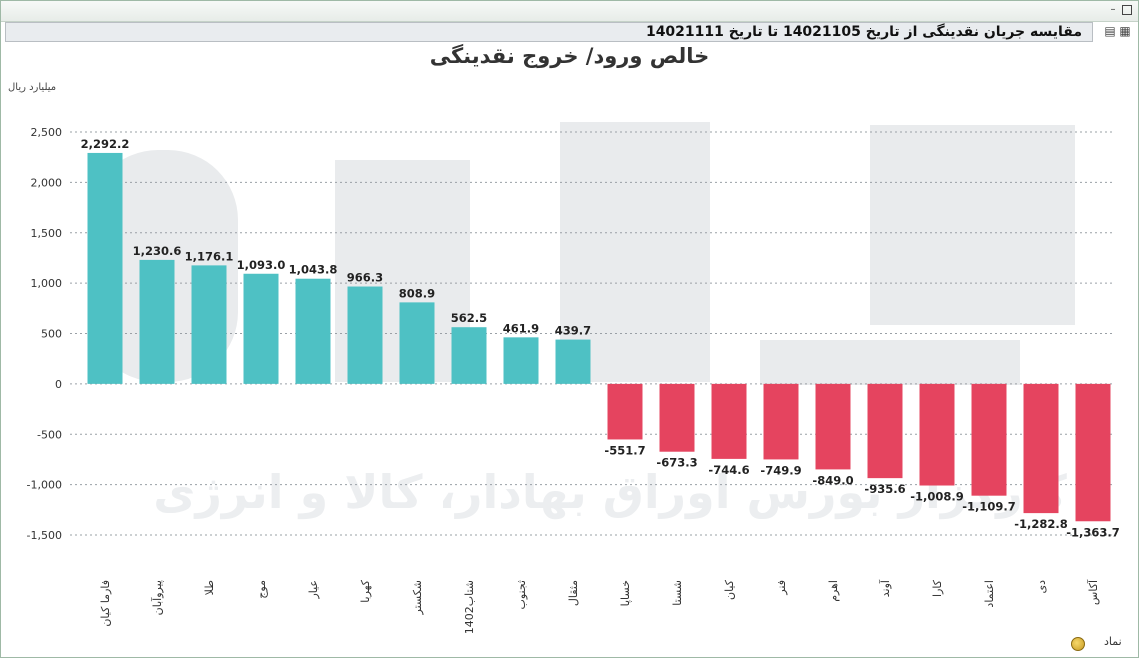  I want to click on minimize-icon: –, so click(1113, 9).